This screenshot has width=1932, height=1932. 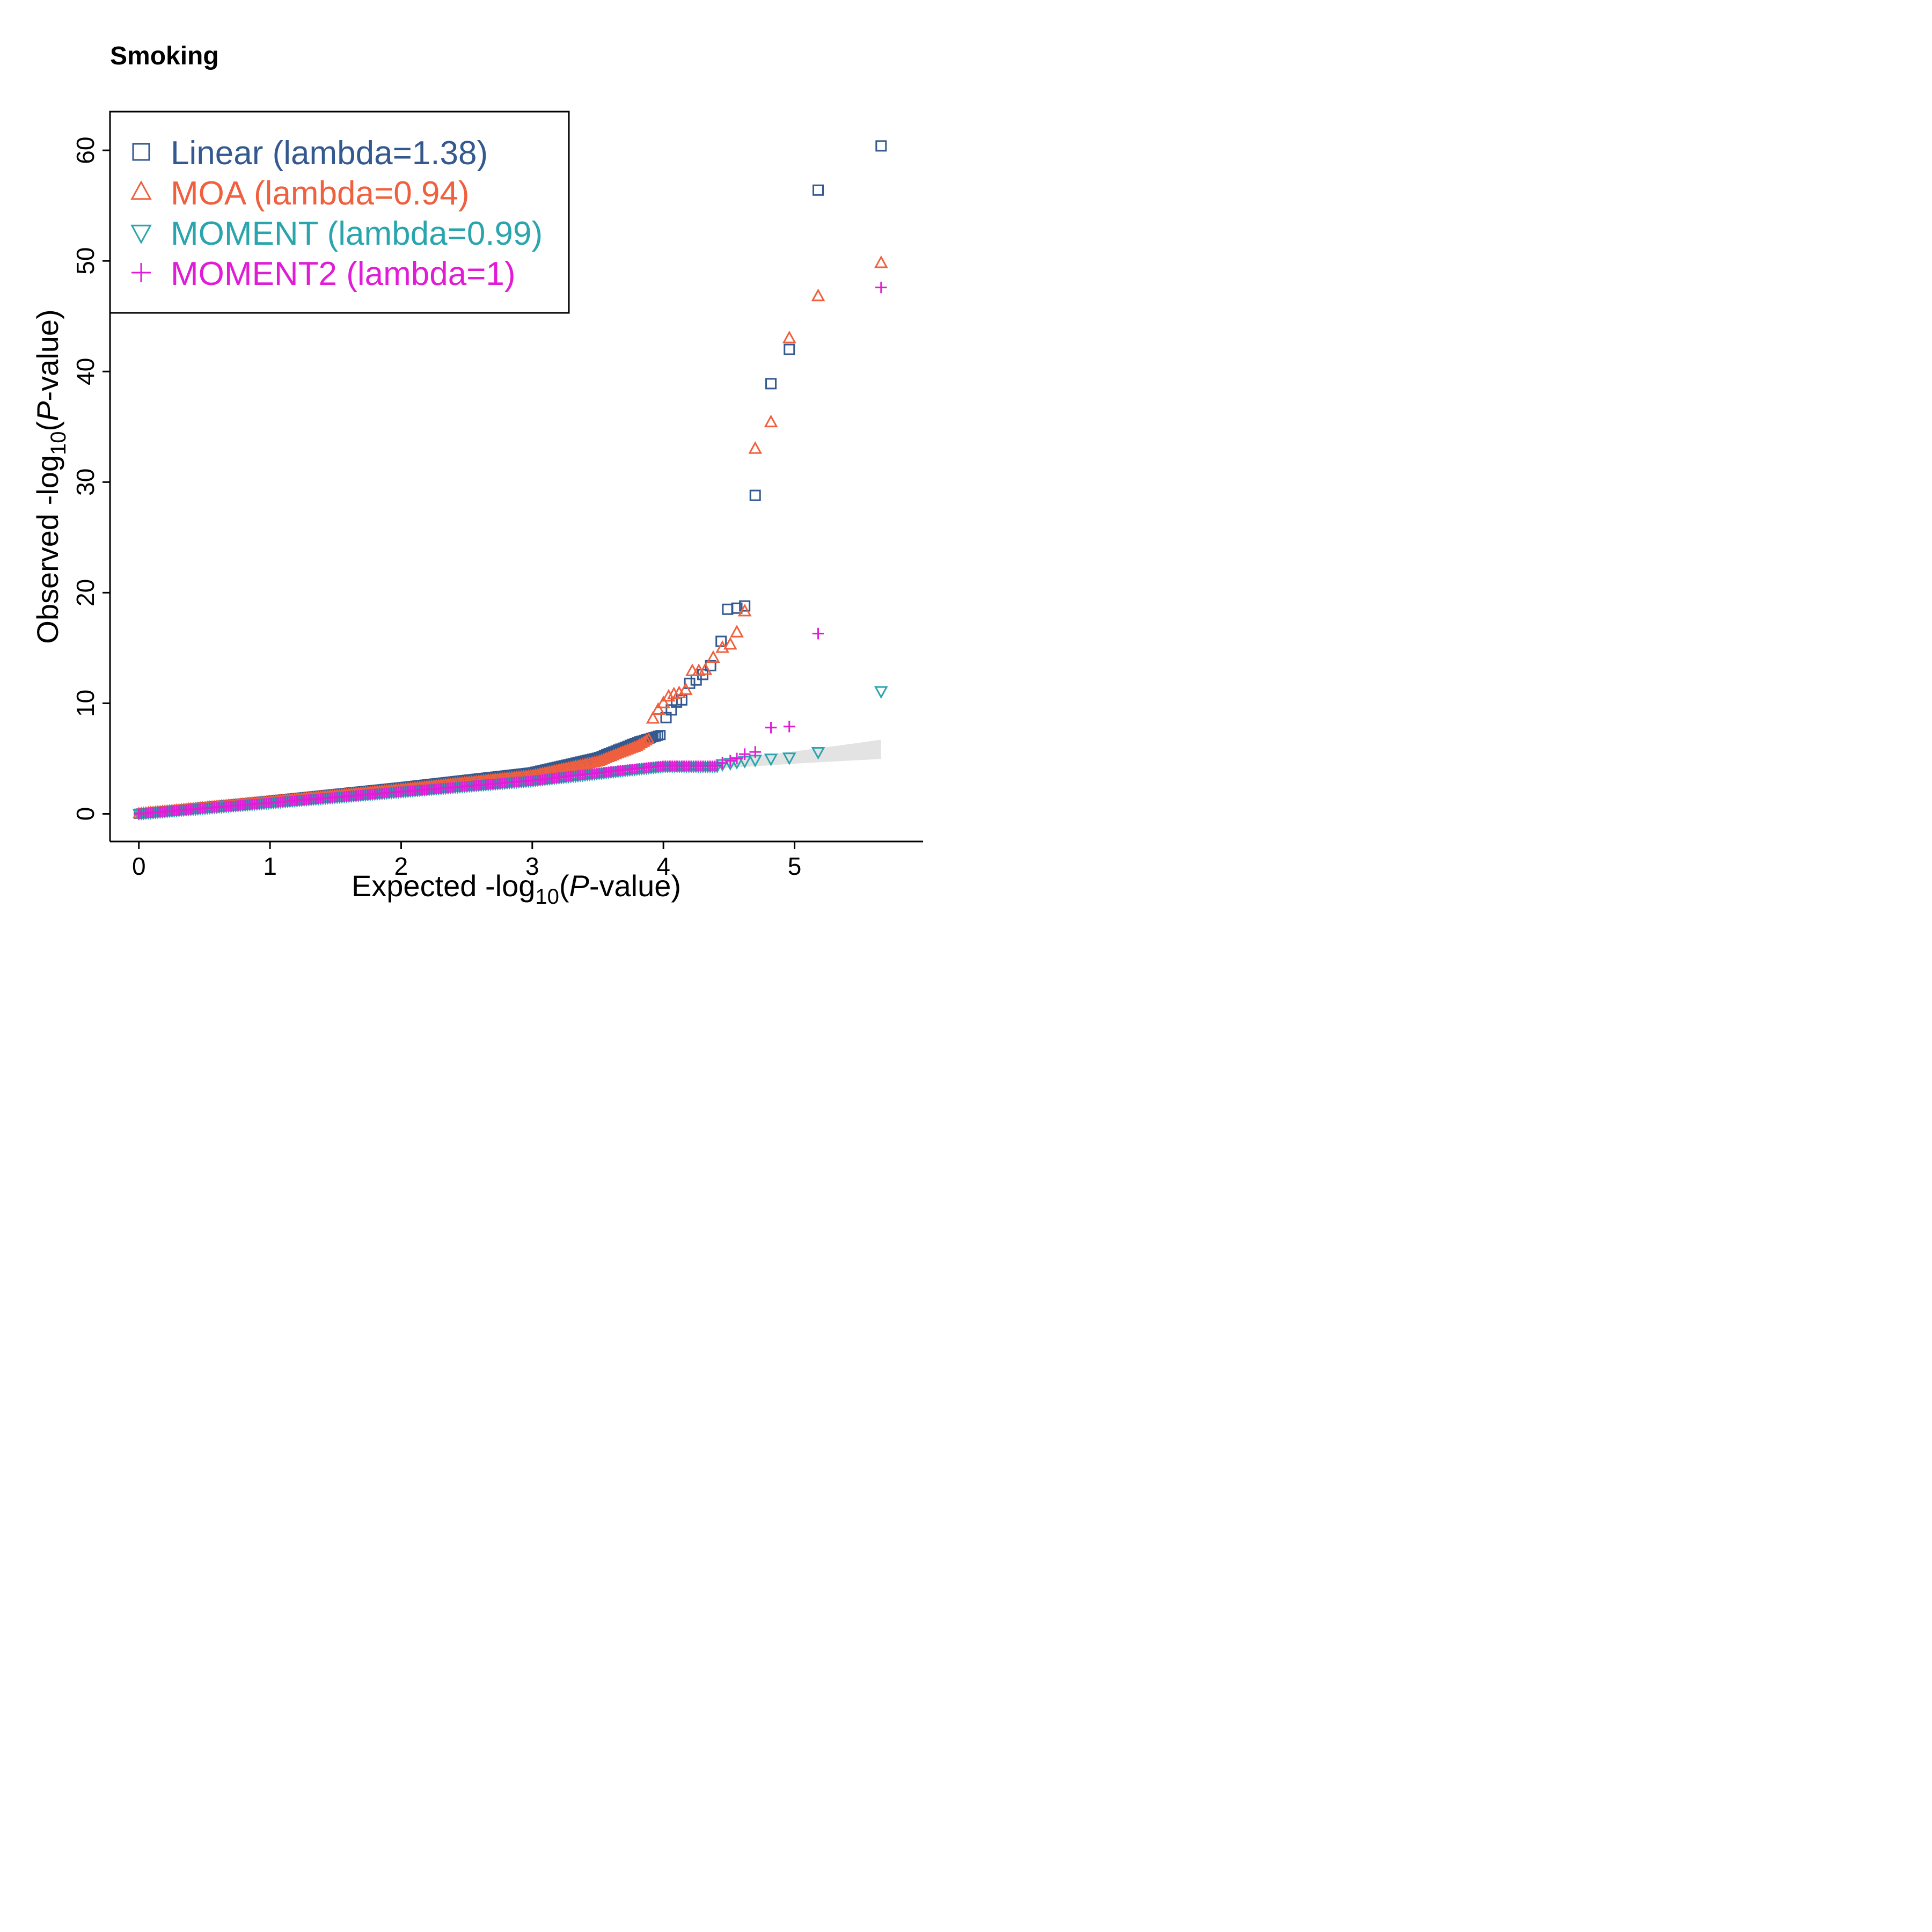 I want to click on y-axis-title-open: (, so click(x=47, y=426).